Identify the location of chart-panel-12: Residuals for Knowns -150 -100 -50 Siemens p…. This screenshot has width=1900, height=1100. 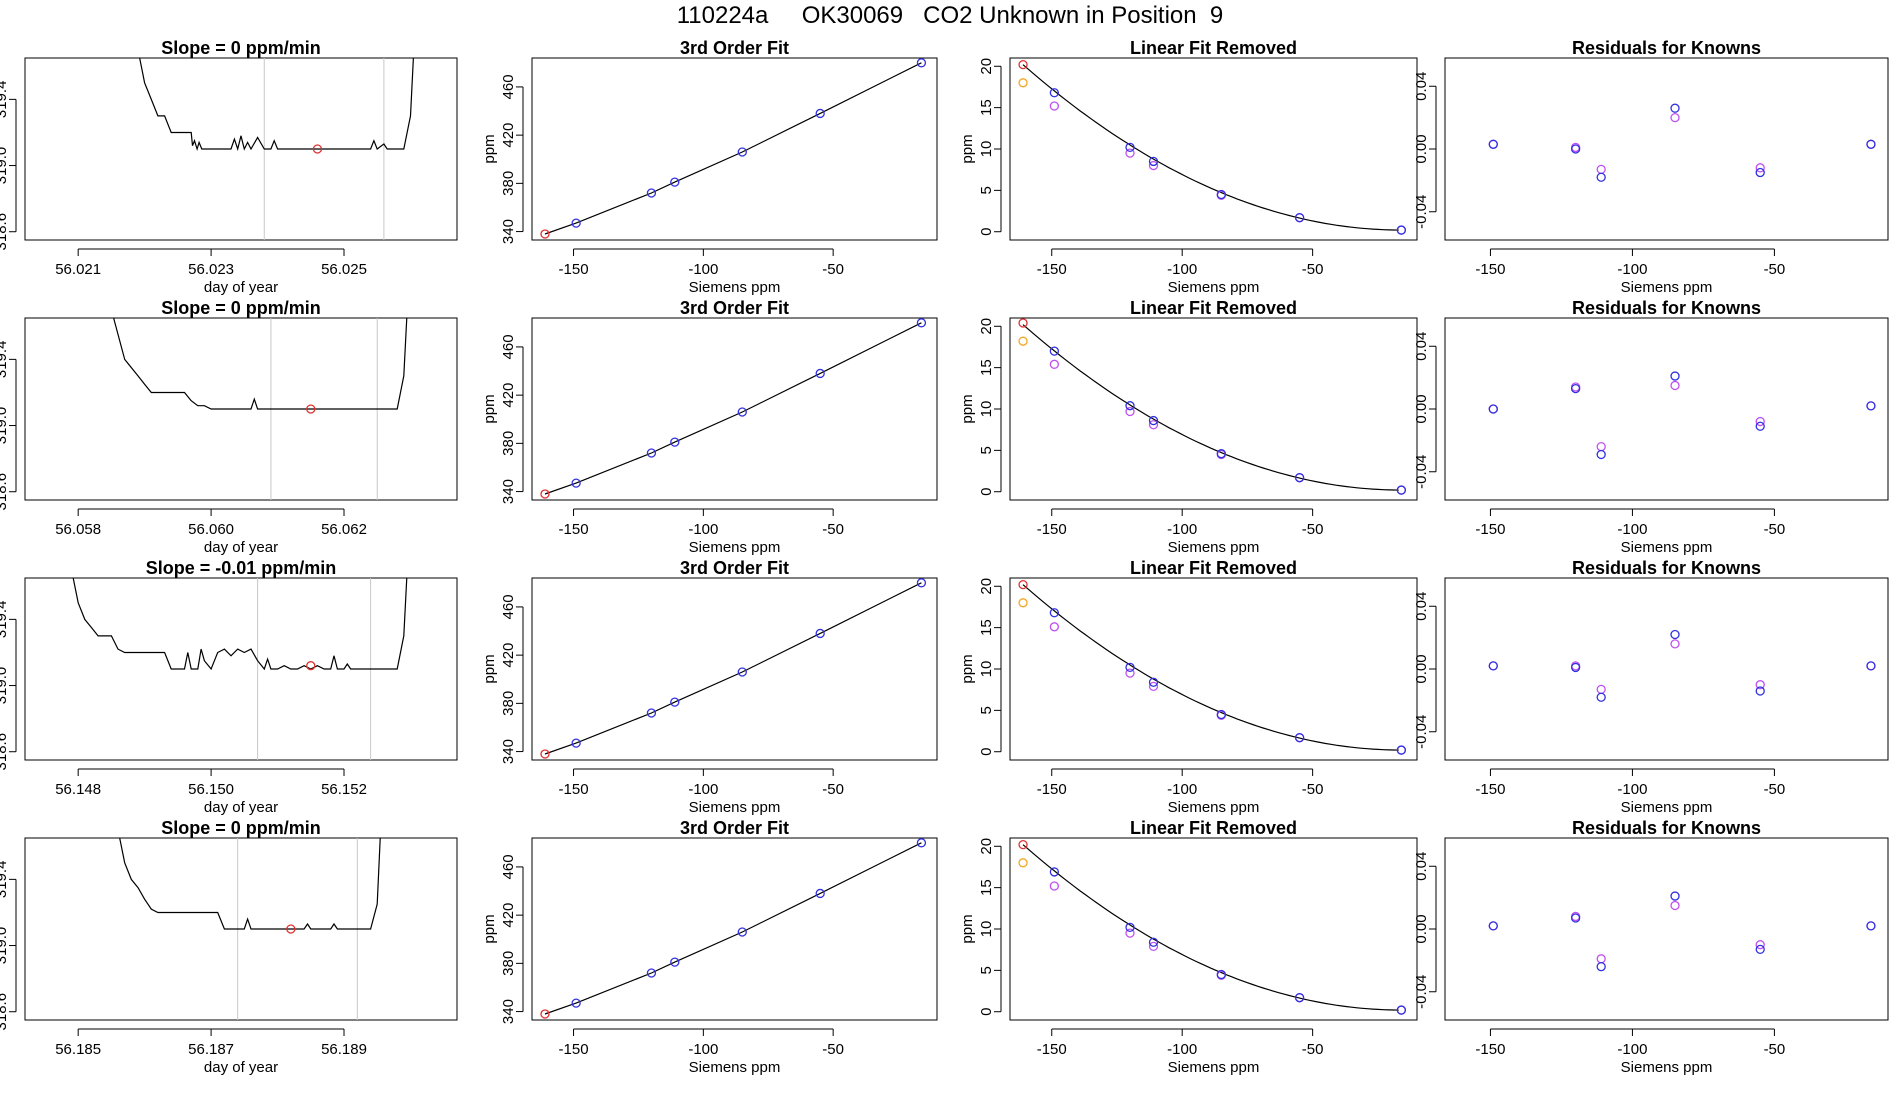
(1651, 687).